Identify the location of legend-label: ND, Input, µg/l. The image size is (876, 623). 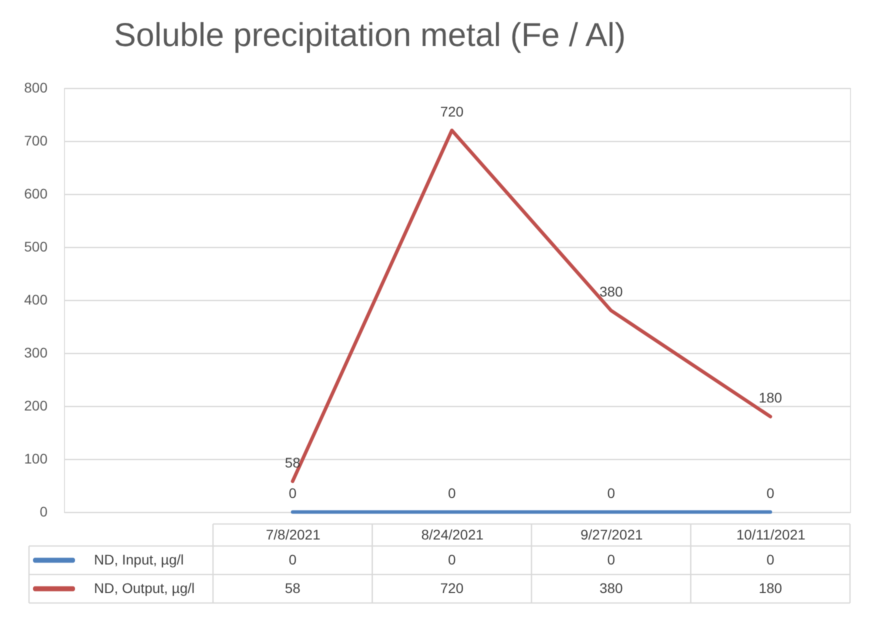
(139, 559).